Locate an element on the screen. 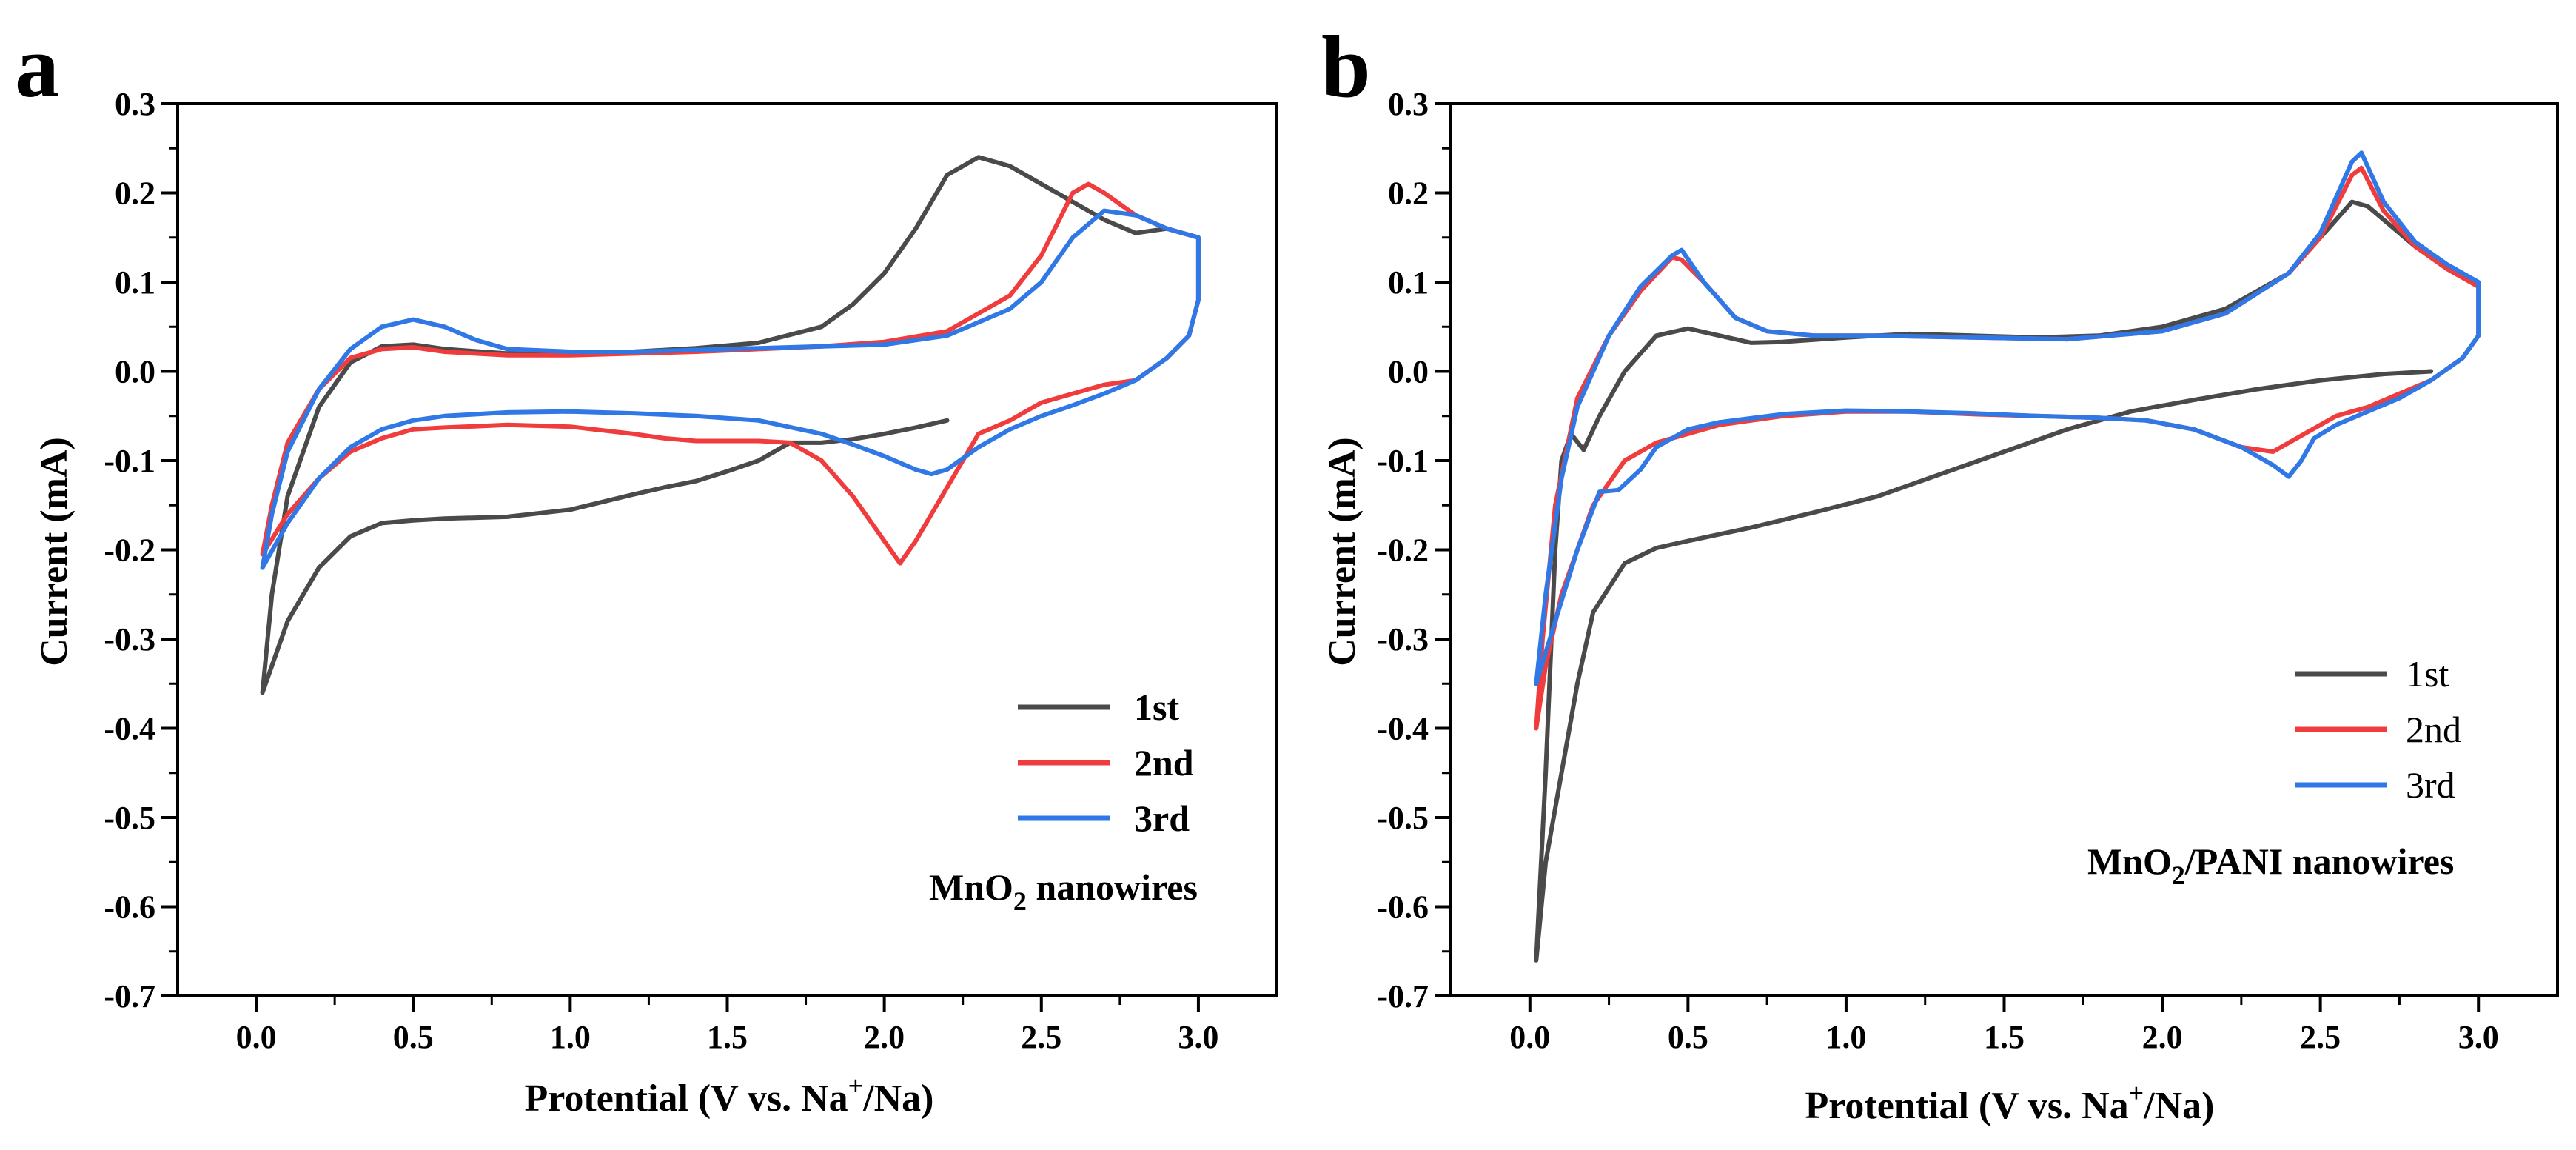  panel-letter: b is located at coordinates (1346, 66).